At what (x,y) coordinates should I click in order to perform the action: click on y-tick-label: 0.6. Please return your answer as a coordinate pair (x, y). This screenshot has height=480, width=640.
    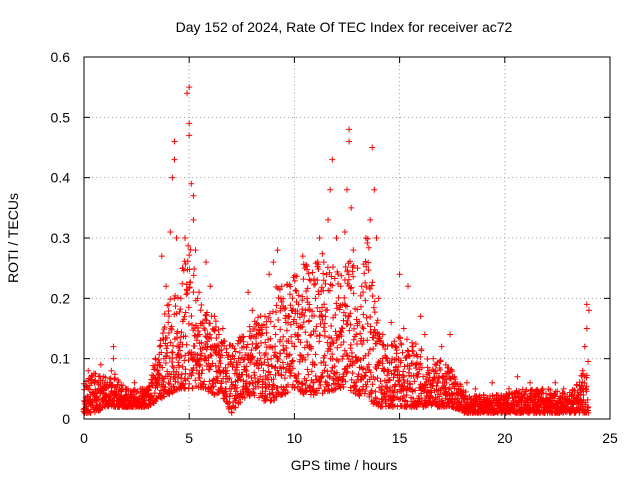
    Looking at the image, I should click on (61, 57).